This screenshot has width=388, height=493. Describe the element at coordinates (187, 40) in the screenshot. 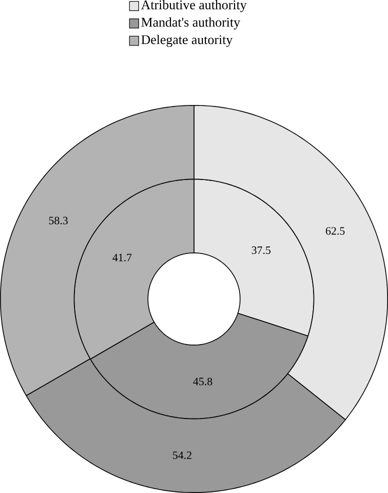

I see `legend-label: Delegate autority` at that location.